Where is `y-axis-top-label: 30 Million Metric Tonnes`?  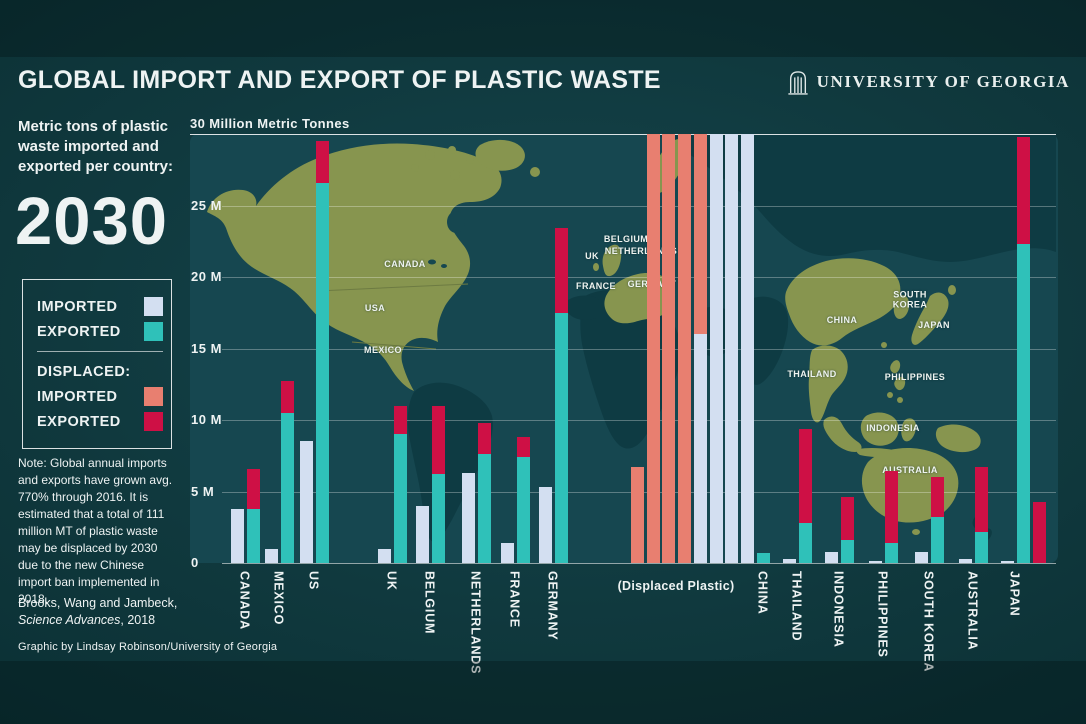 y-axis-top-label: 30 Million Metric Tonnes is located at coordinates (270, 123).